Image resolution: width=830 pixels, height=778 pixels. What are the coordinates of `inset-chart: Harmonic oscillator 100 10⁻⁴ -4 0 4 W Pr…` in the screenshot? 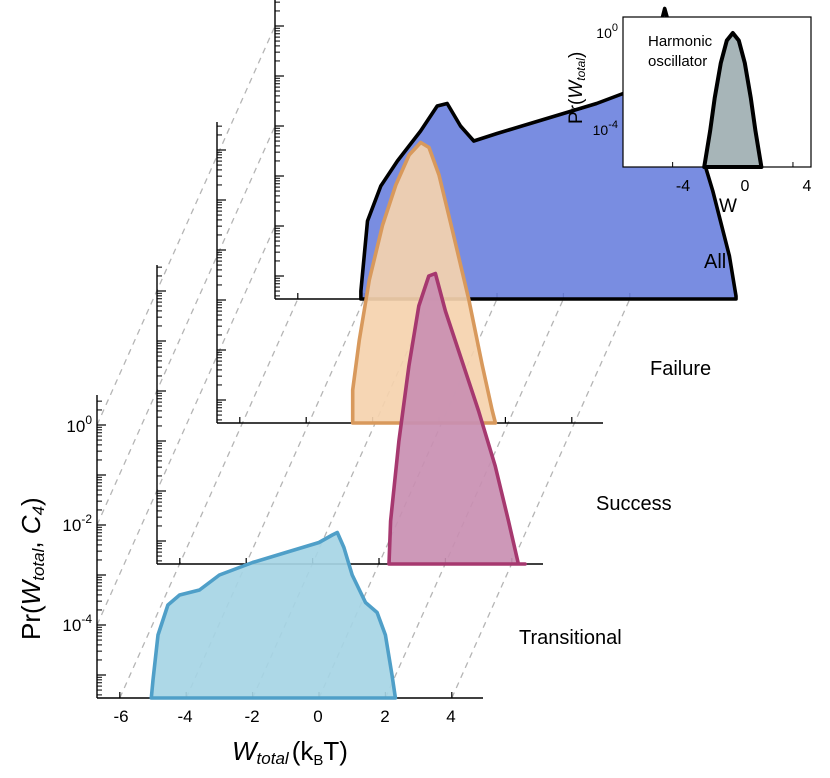 It's located at (689, 116).